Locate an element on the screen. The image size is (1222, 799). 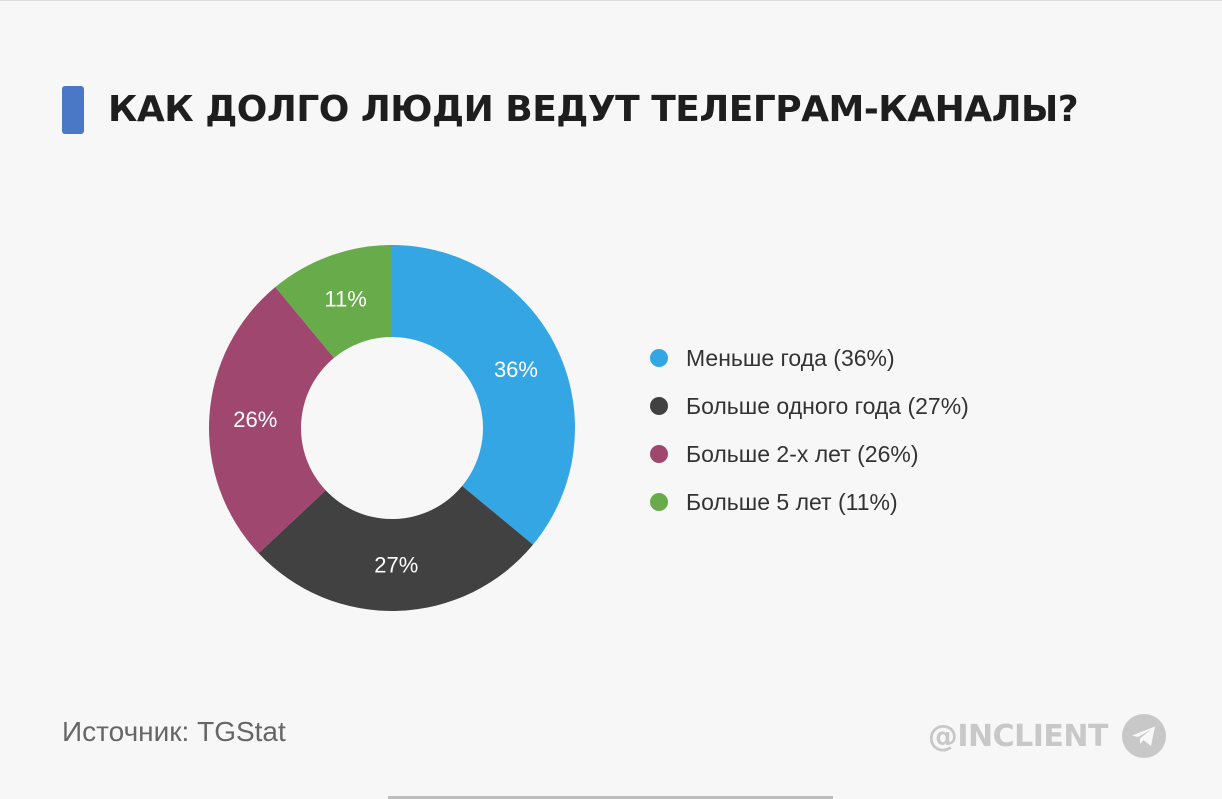
source-label: Источник: TGStat is located at coordinates (174, 731).